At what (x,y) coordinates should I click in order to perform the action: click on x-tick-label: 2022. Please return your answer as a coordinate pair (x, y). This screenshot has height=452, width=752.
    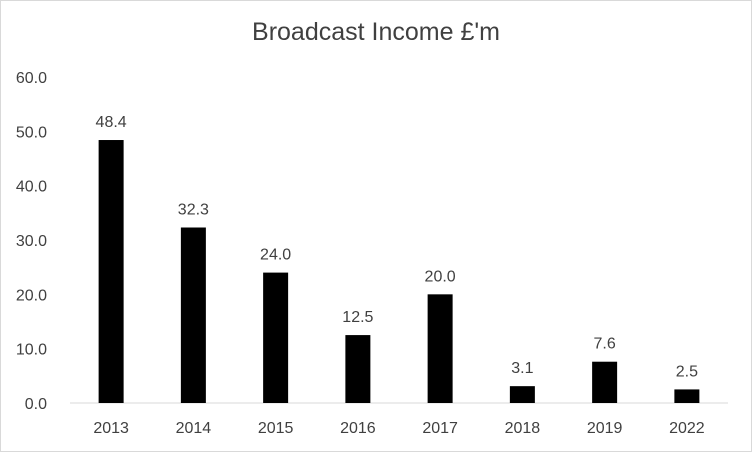
    Looking at the image, I should click on (687, 428).